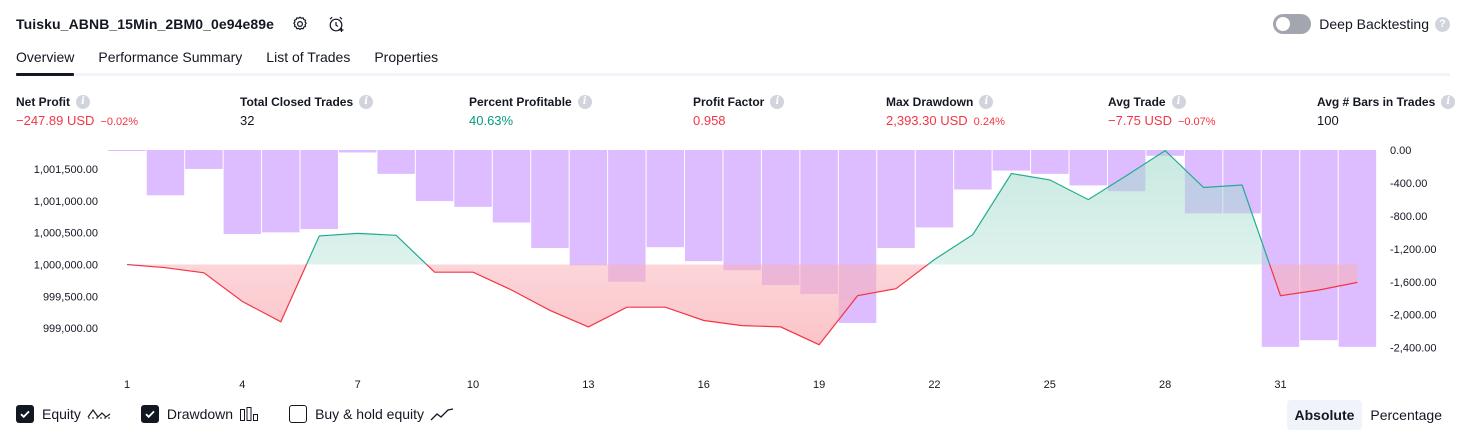 The height and width of the screenshot is (438, 1466). I want to click on metric-label: Avg Trade, so click(1137, 101).